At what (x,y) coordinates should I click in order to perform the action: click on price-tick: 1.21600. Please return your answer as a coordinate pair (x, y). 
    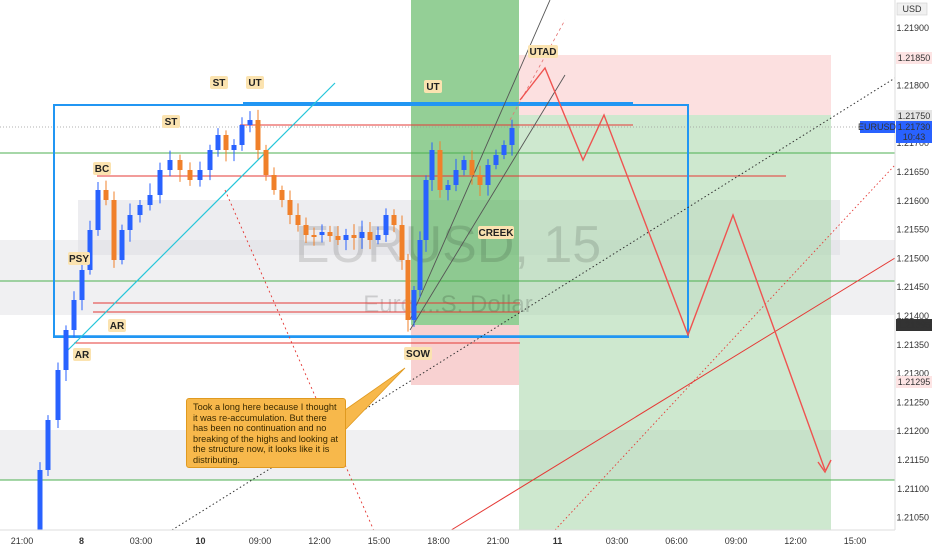
    Looking at the image, I should click on (912, 201).